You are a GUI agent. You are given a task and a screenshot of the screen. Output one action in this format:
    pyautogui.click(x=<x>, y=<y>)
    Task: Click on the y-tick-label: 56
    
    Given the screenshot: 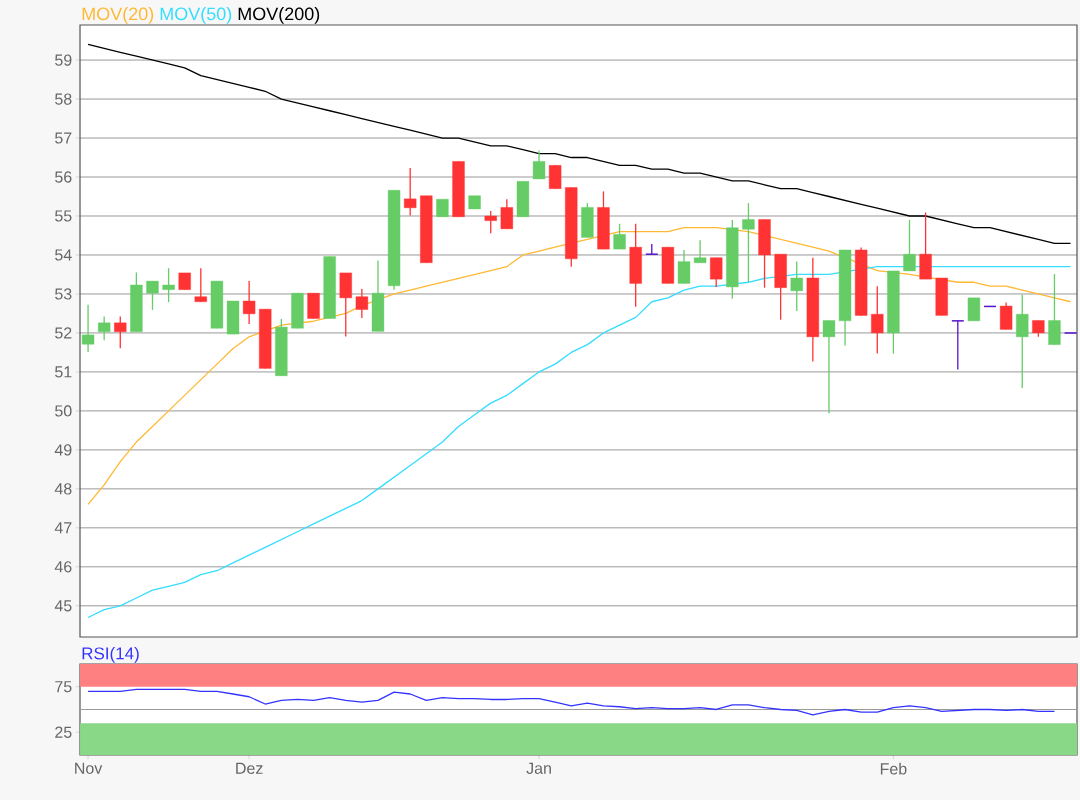 What is the action you would take?
    pyautogui.click(x=63, y=177)
    